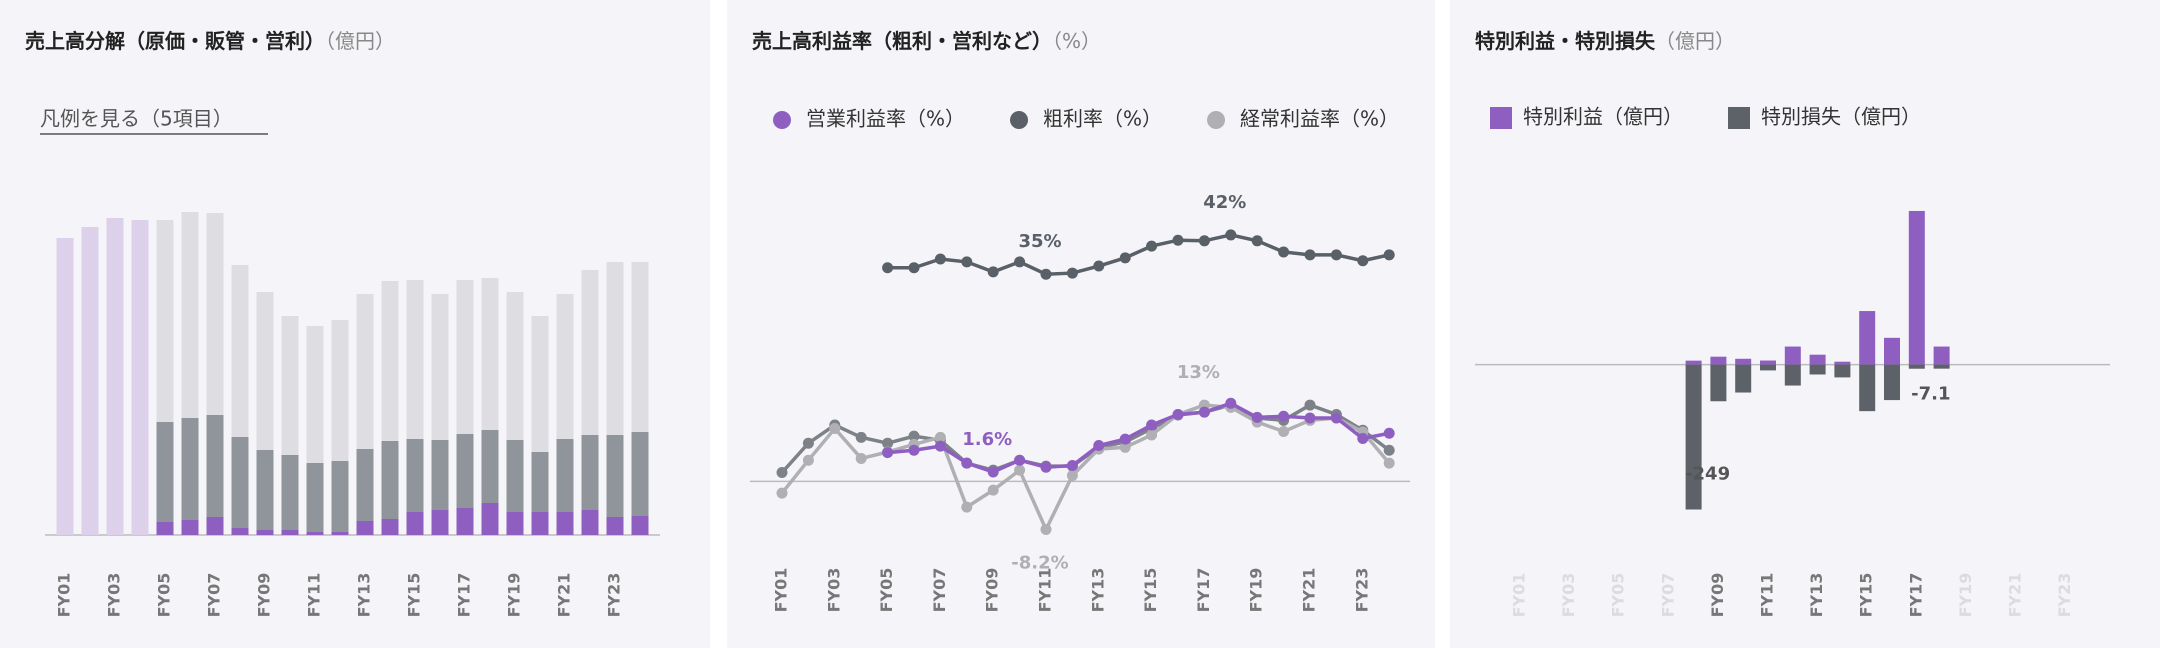 This screenshot has width=2160, height=648. I want to click on legend-marker, so click(1019, 120).